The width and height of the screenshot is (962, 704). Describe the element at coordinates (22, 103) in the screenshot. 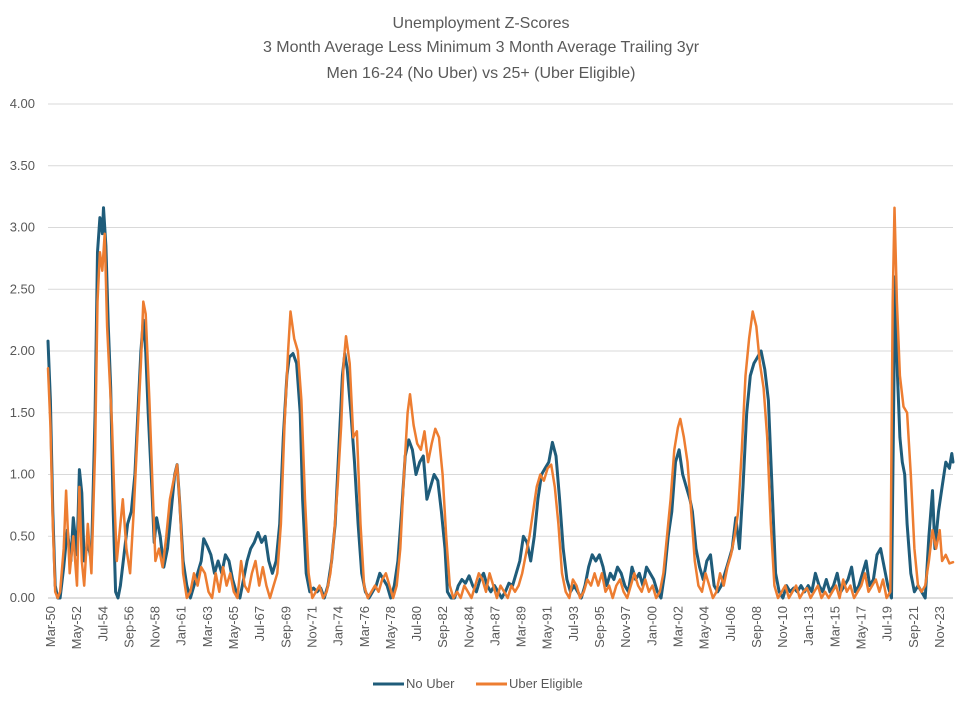

I see `y-tick-label: 4.00` at that location.